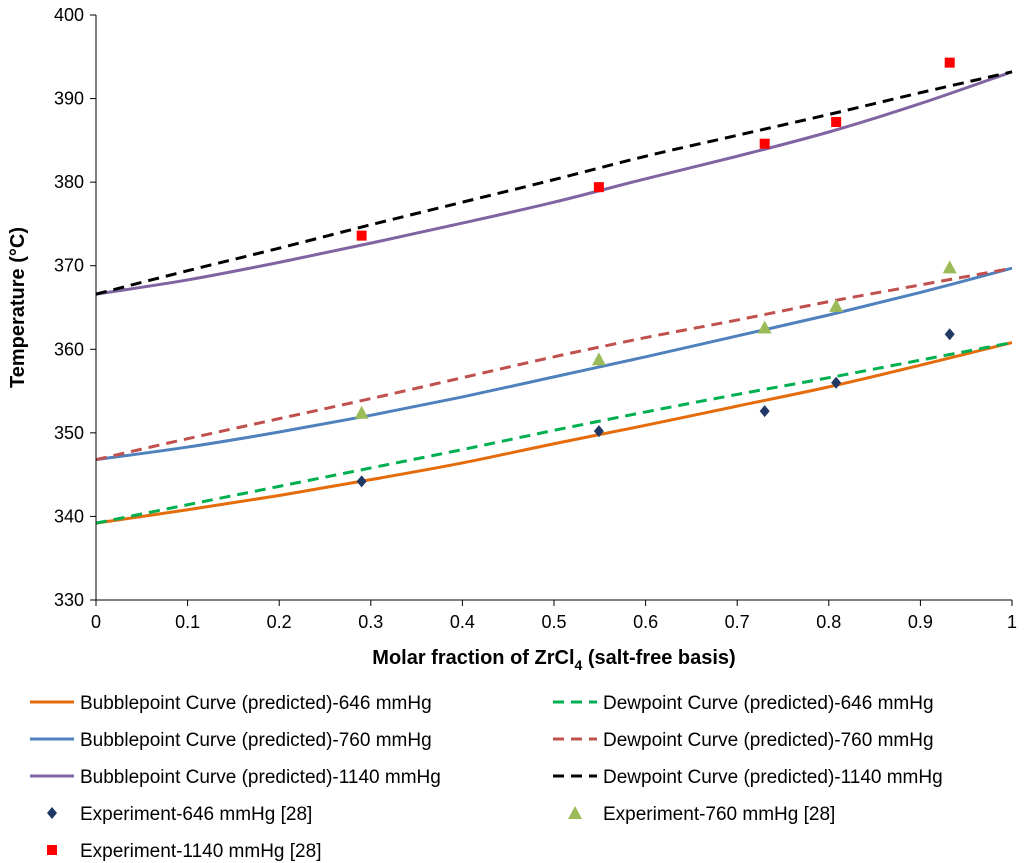 The height and width of the screenshot is (863, 1024). I want to click on legend-item-experiment-760-mmhg-28: Experiment-760 mmHg [28], so click(701, 814).